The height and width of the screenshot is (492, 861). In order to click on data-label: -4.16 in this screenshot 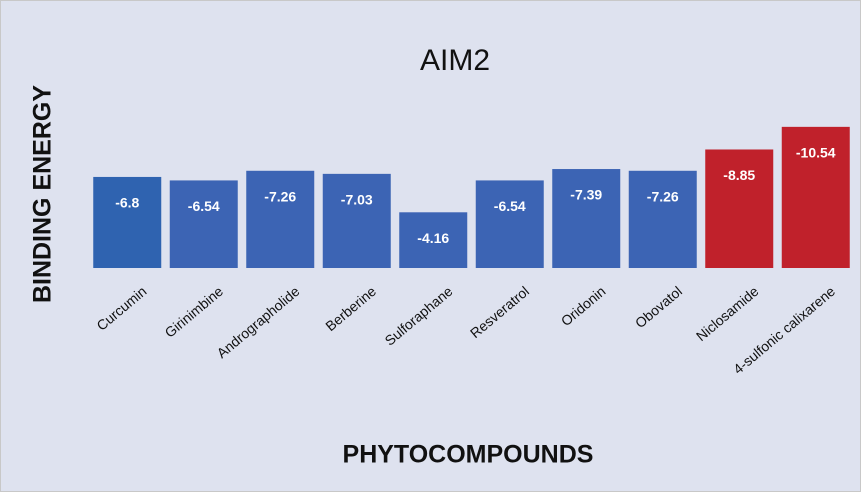, I will do `click(433, 238)`.